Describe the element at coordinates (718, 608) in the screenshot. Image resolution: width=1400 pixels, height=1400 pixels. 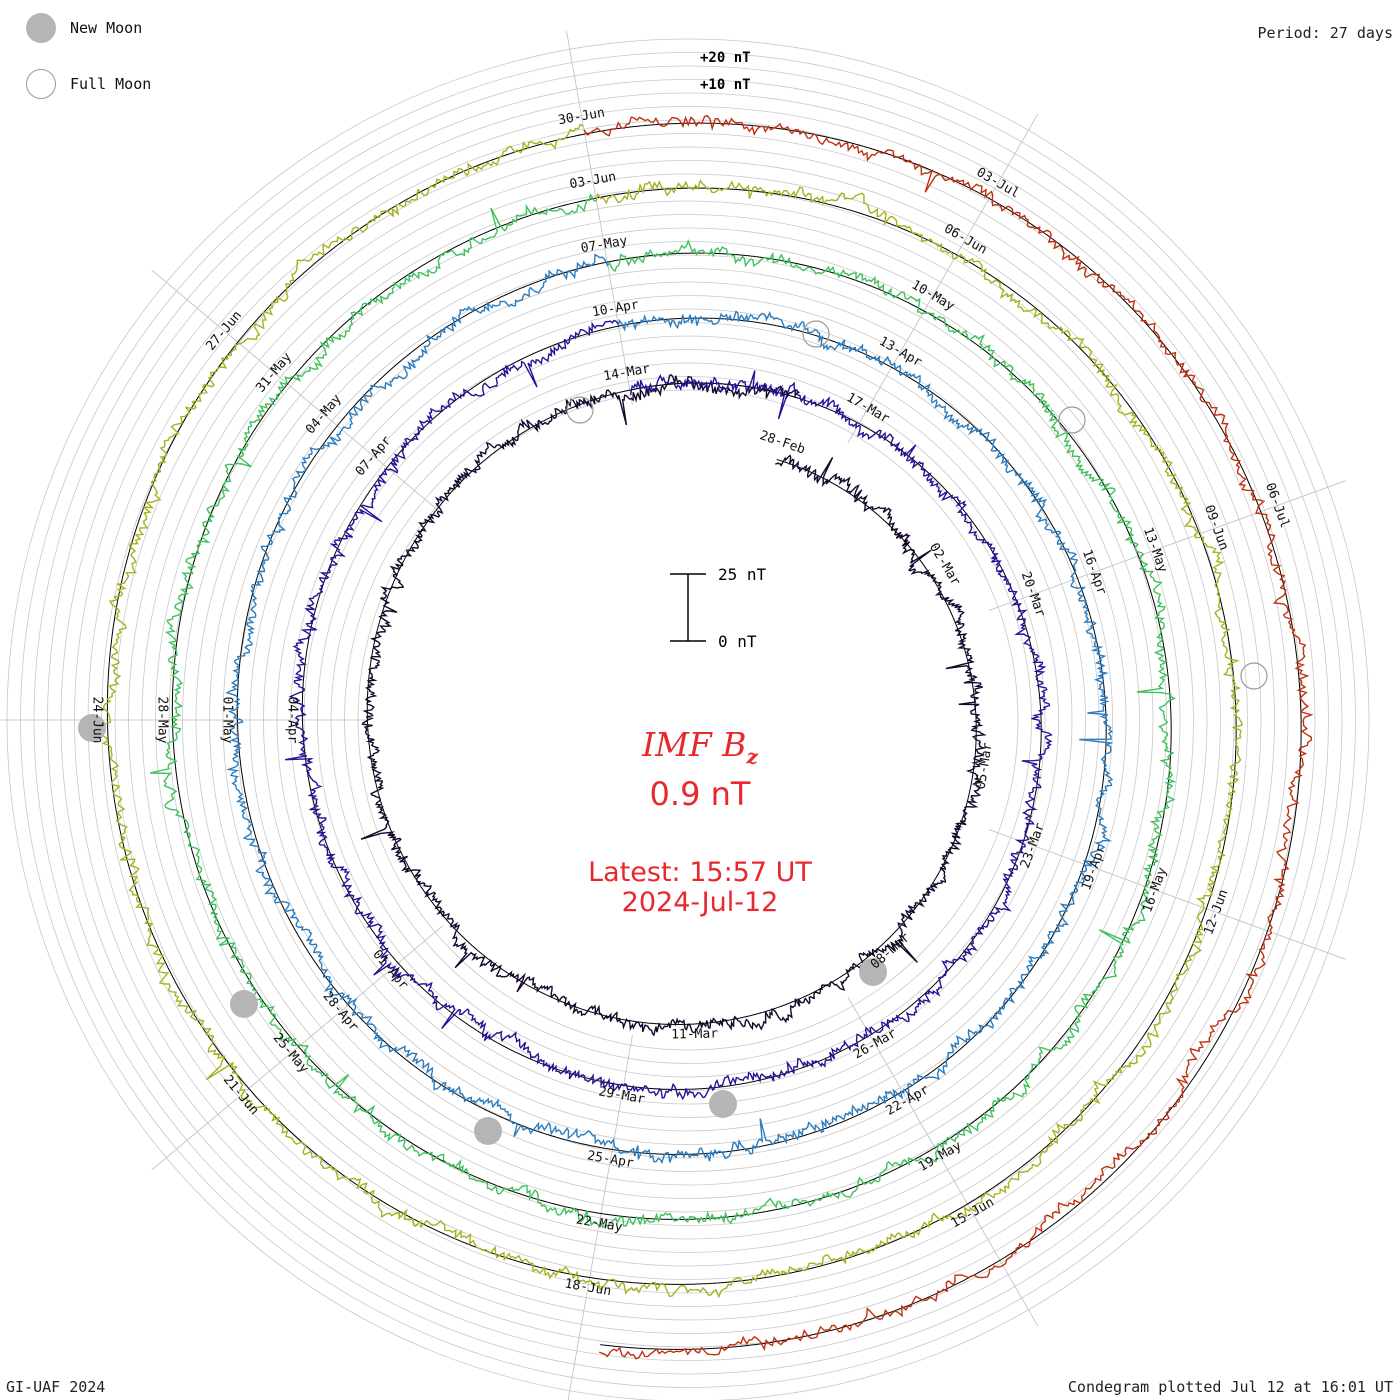
I see `scale-bar: 25 nT 0 nT` at that location.